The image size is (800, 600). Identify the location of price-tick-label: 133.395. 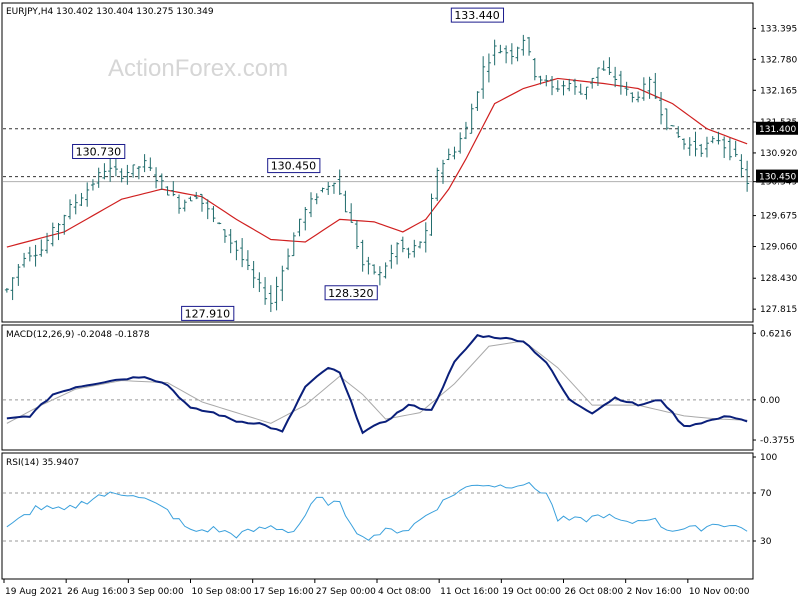
(778, 29).